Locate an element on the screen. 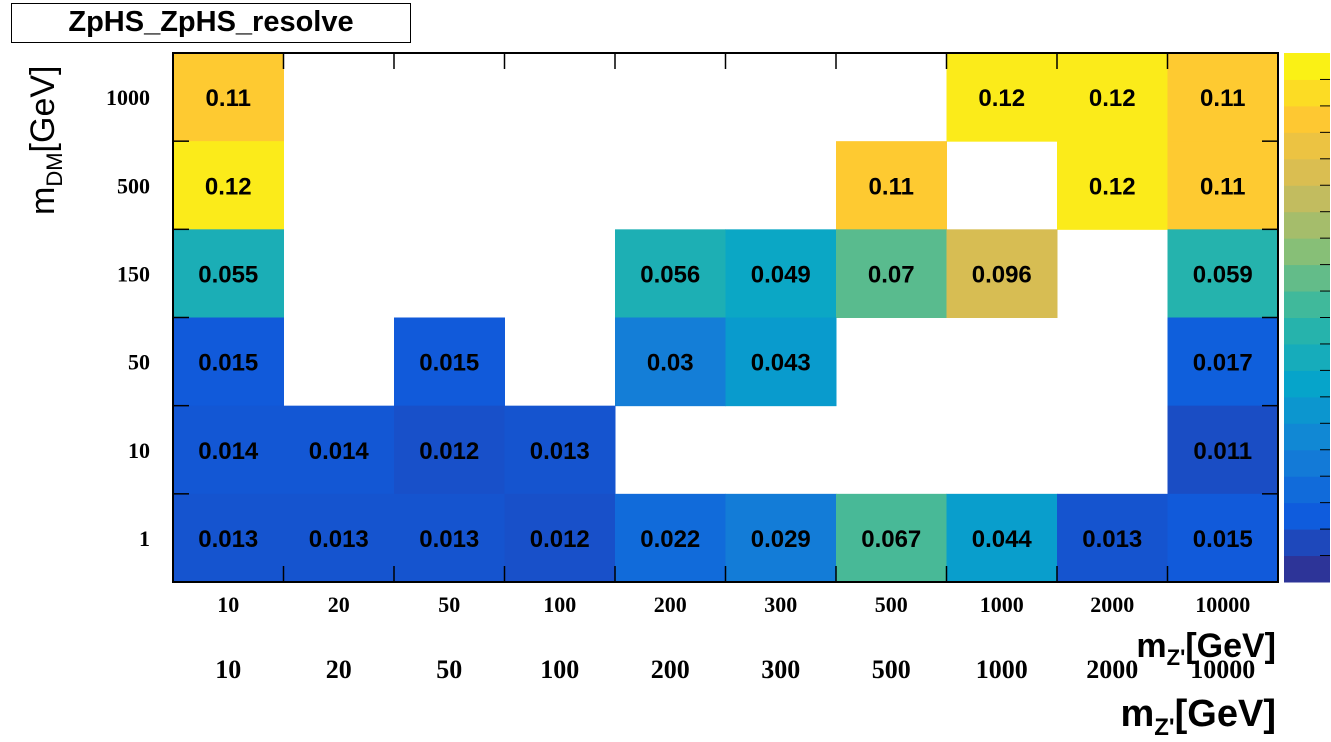  x-tick-label: 10 is located at coordinates (228, 604).